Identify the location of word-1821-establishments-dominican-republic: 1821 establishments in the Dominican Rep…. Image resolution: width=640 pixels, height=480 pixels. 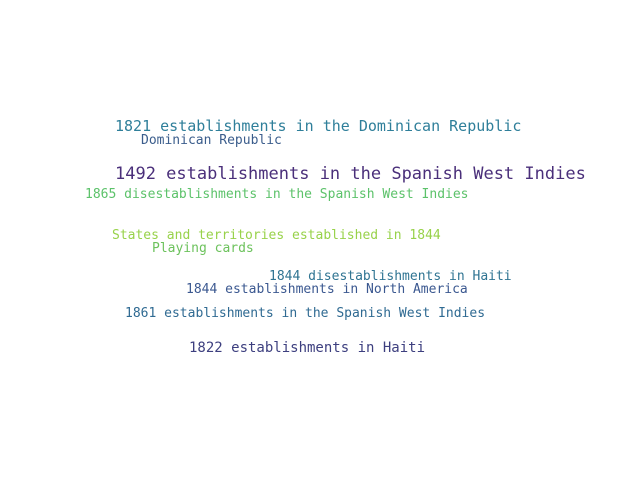
(318, 126).